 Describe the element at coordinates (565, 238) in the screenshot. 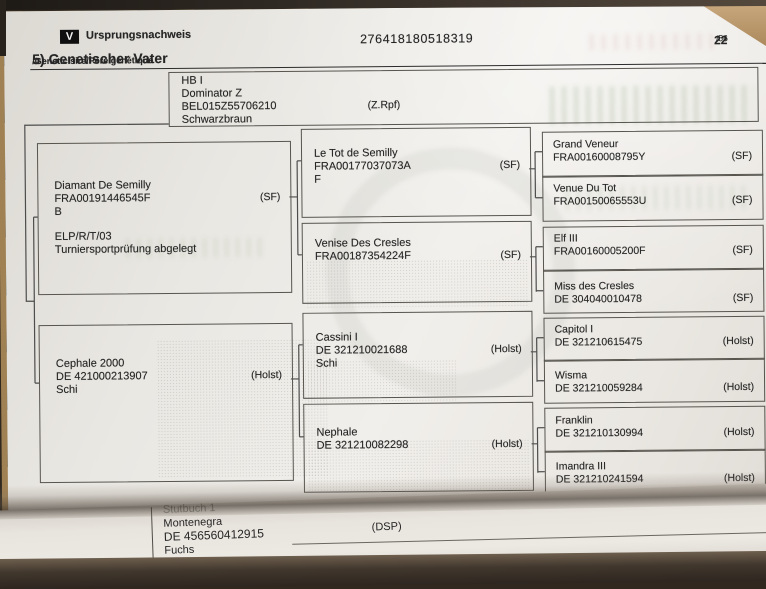

I see `horse-name: Elf III` at that location.